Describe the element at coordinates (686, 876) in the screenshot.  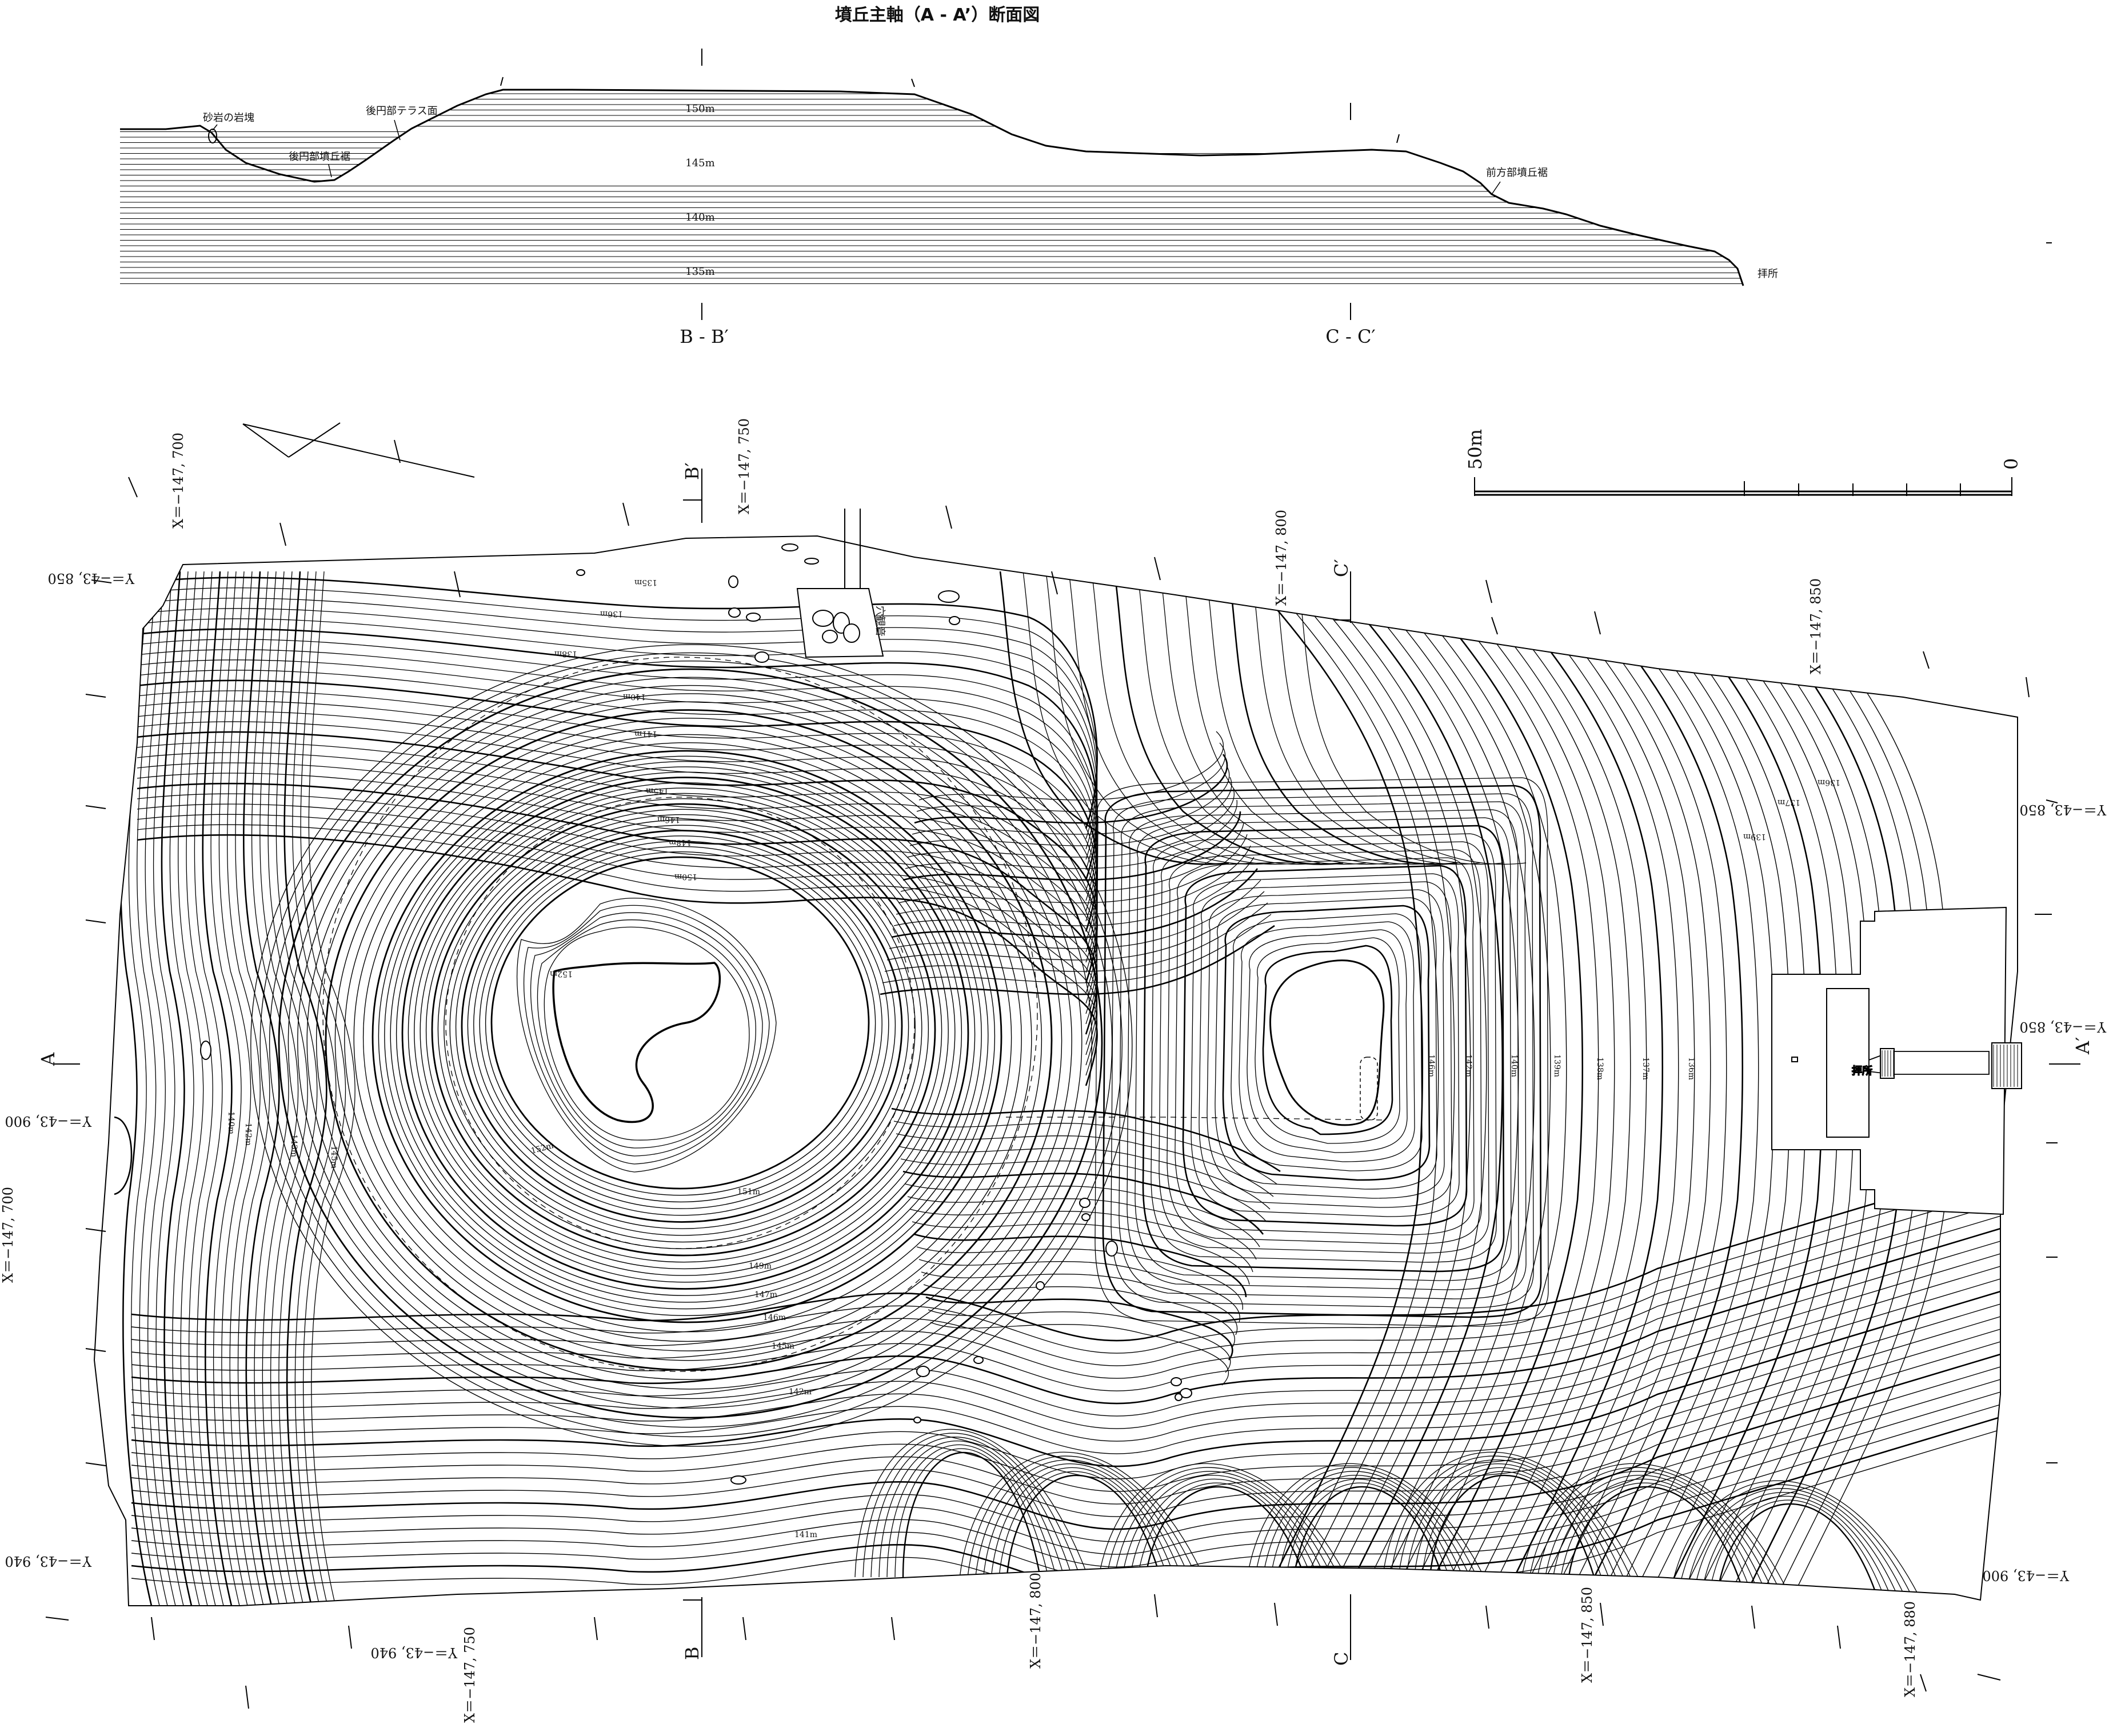
I see `contour-label-150: 150m` at that location.